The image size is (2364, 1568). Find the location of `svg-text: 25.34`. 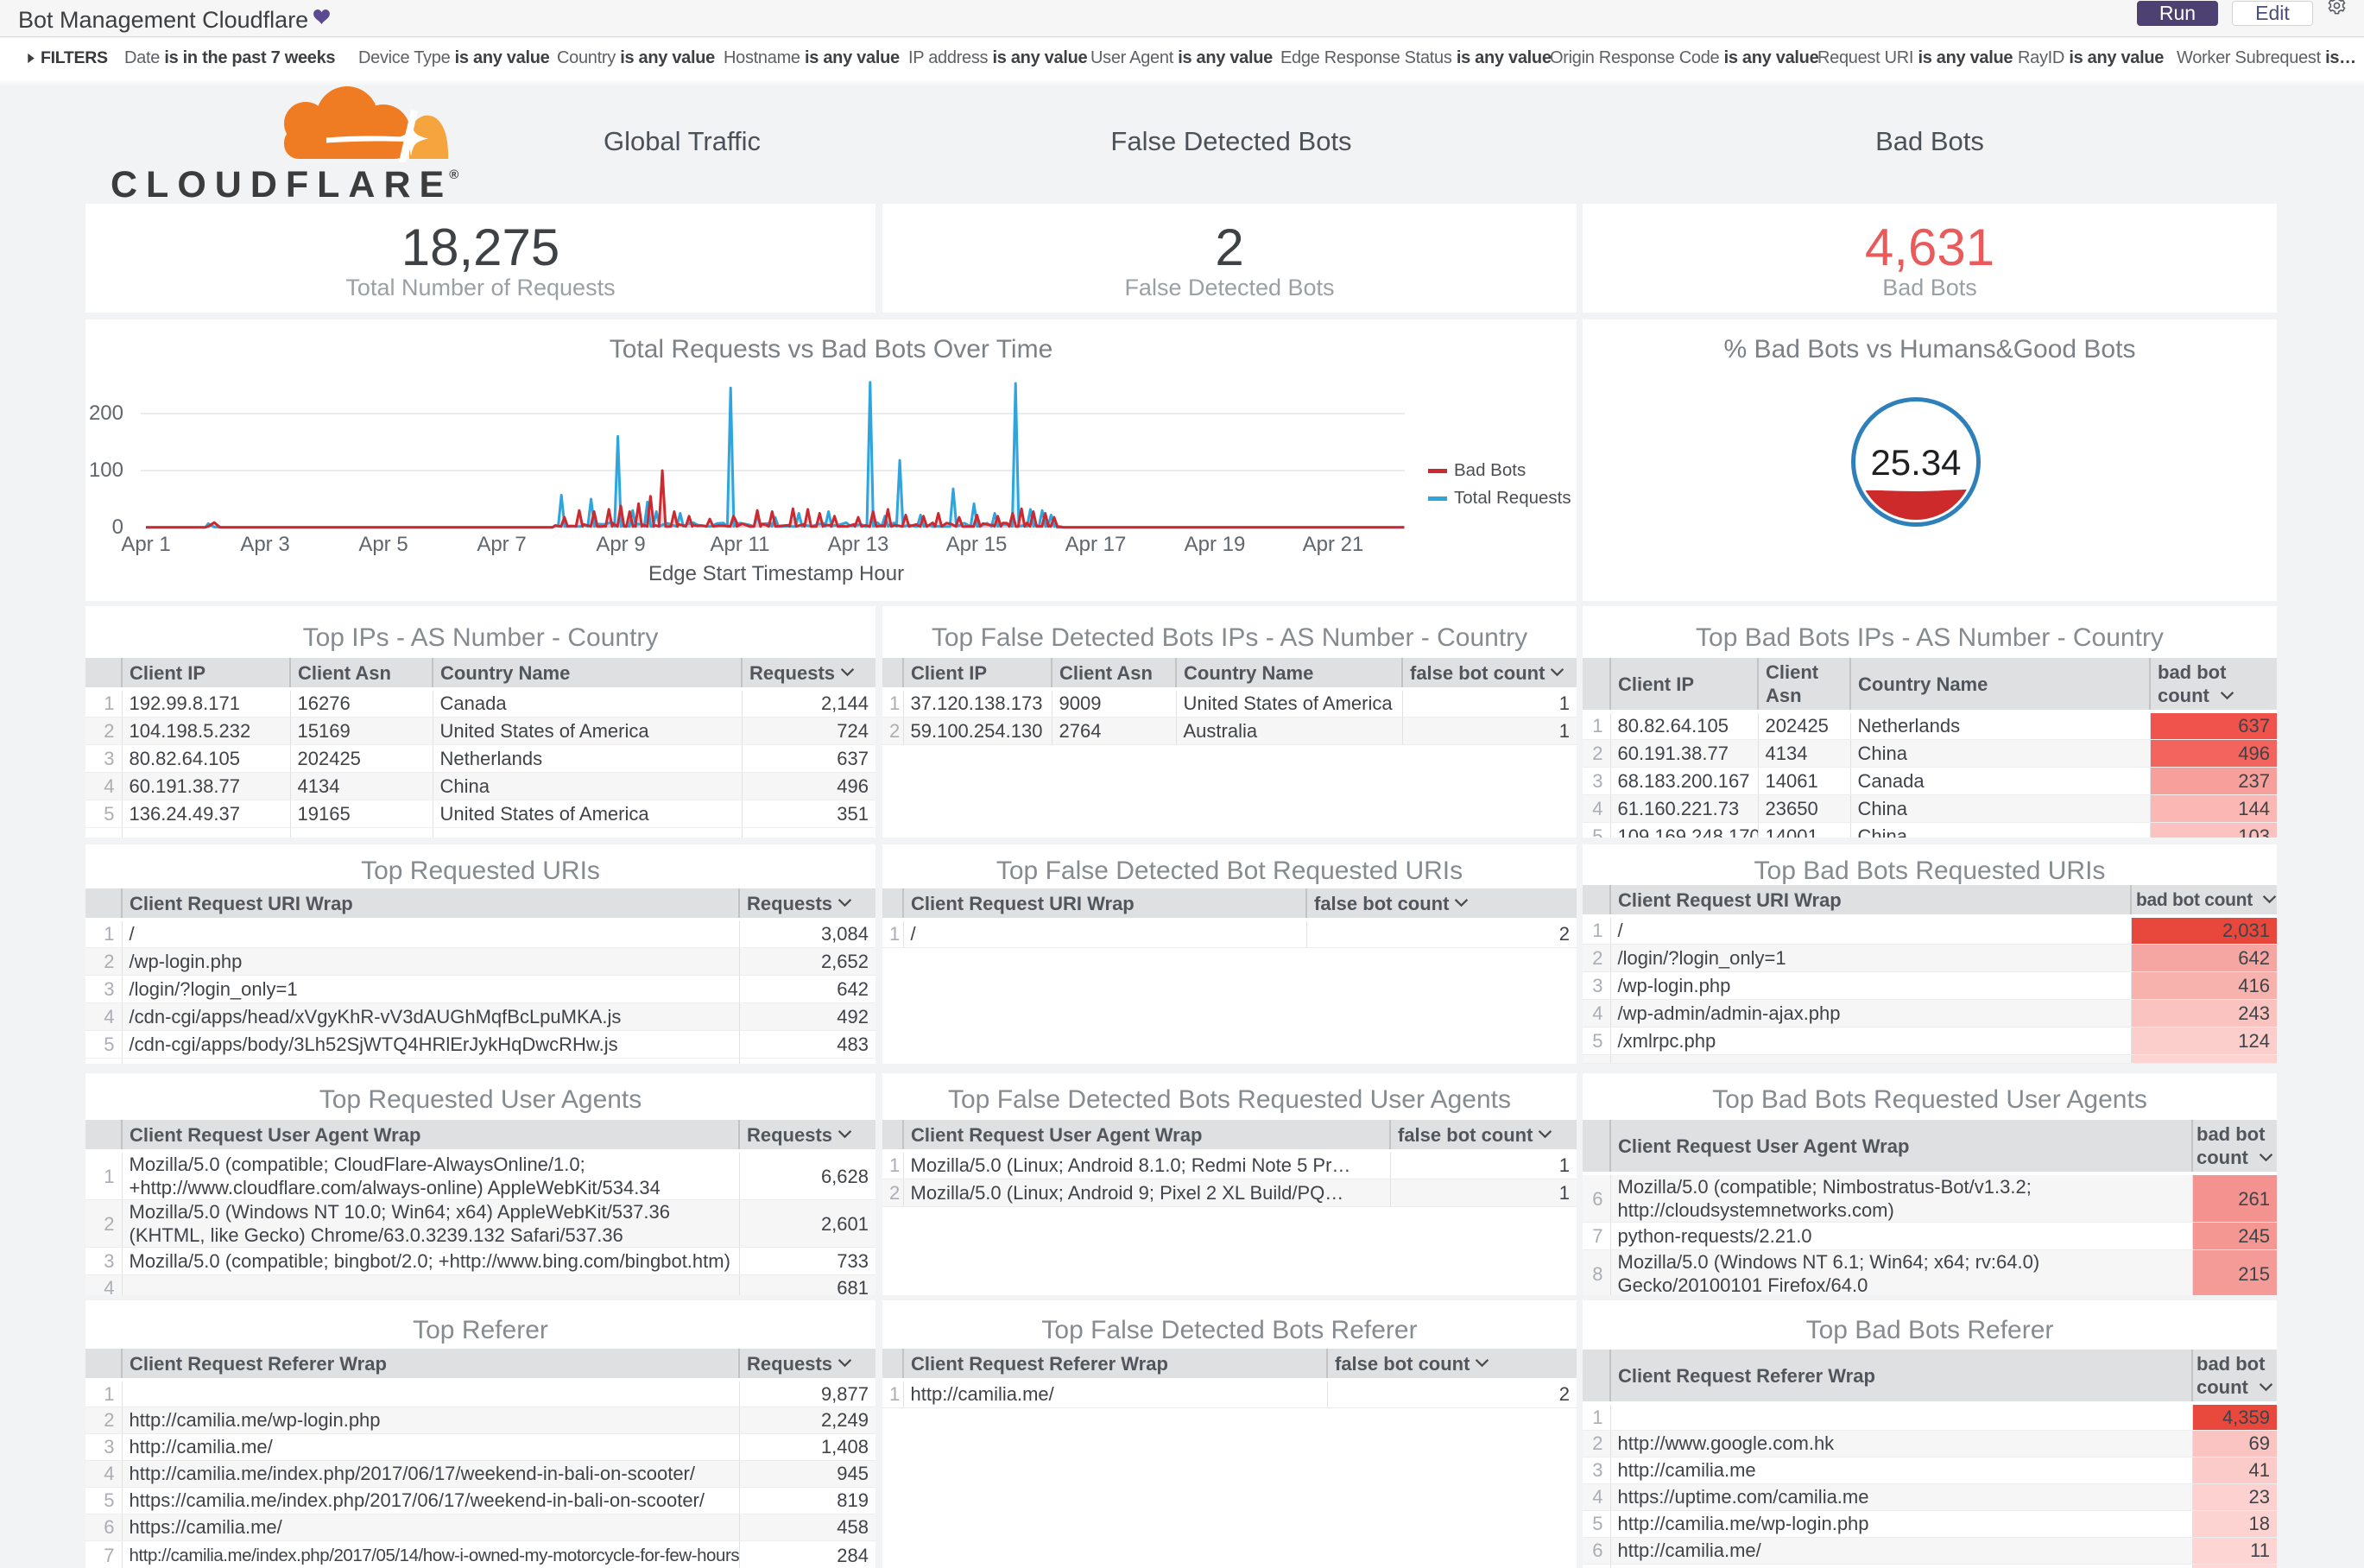

svg-text: 25.34 is located at coordinates (1915, 463).